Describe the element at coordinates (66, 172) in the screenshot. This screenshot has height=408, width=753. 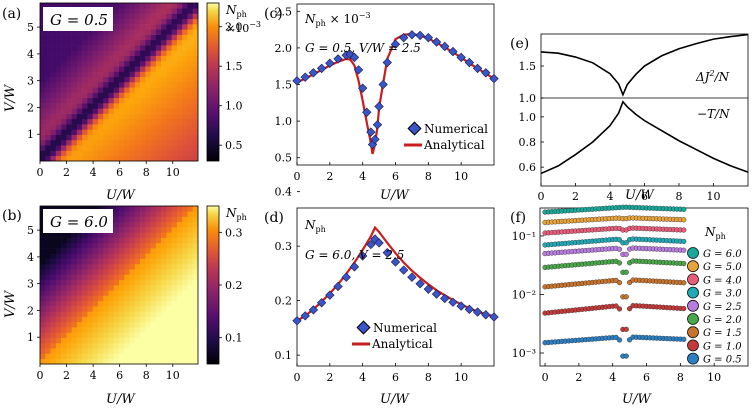
I see `x-tick-label: 2` at that location.